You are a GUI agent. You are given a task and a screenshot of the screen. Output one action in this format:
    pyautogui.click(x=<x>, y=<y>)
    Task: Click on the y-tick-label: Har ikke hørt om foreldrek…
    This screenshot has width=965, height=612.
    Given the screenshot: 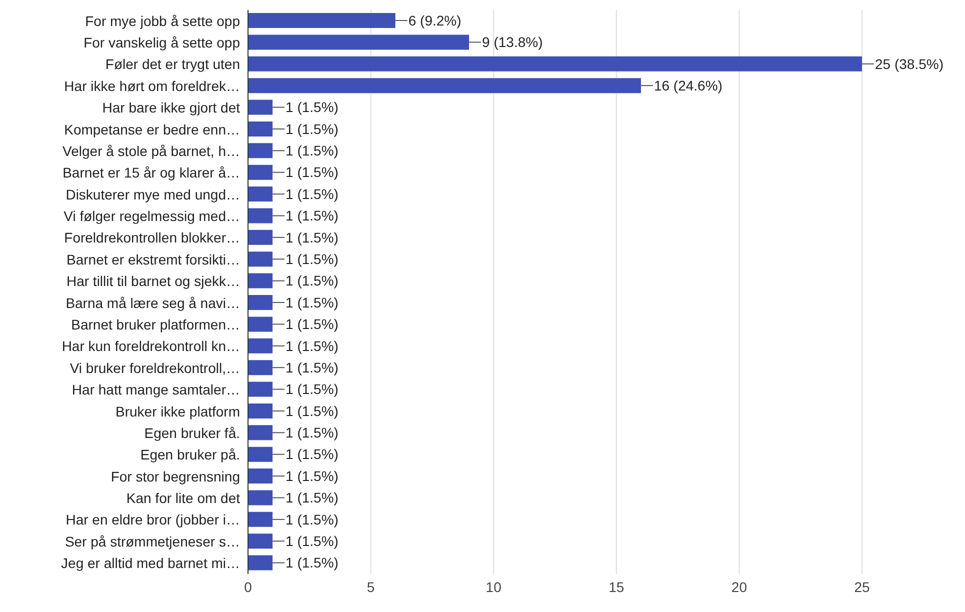 What is the action you would take?
    pyautogui.click(x=152, y=86)
    